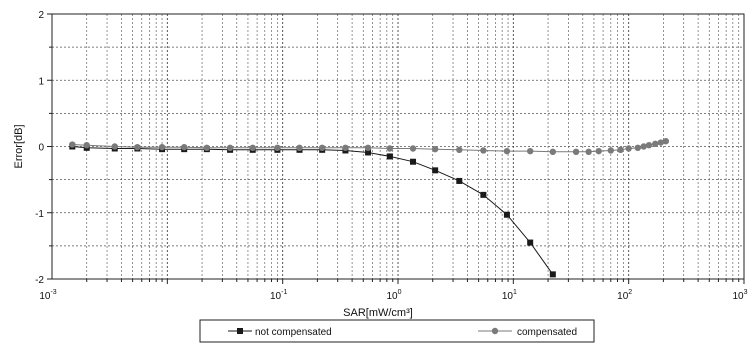 The height and width of the screenshot is (354, 756). Describe the element at coordinates (41, 81) in the screenshot. I see `y-tick-label: 1` at that location.